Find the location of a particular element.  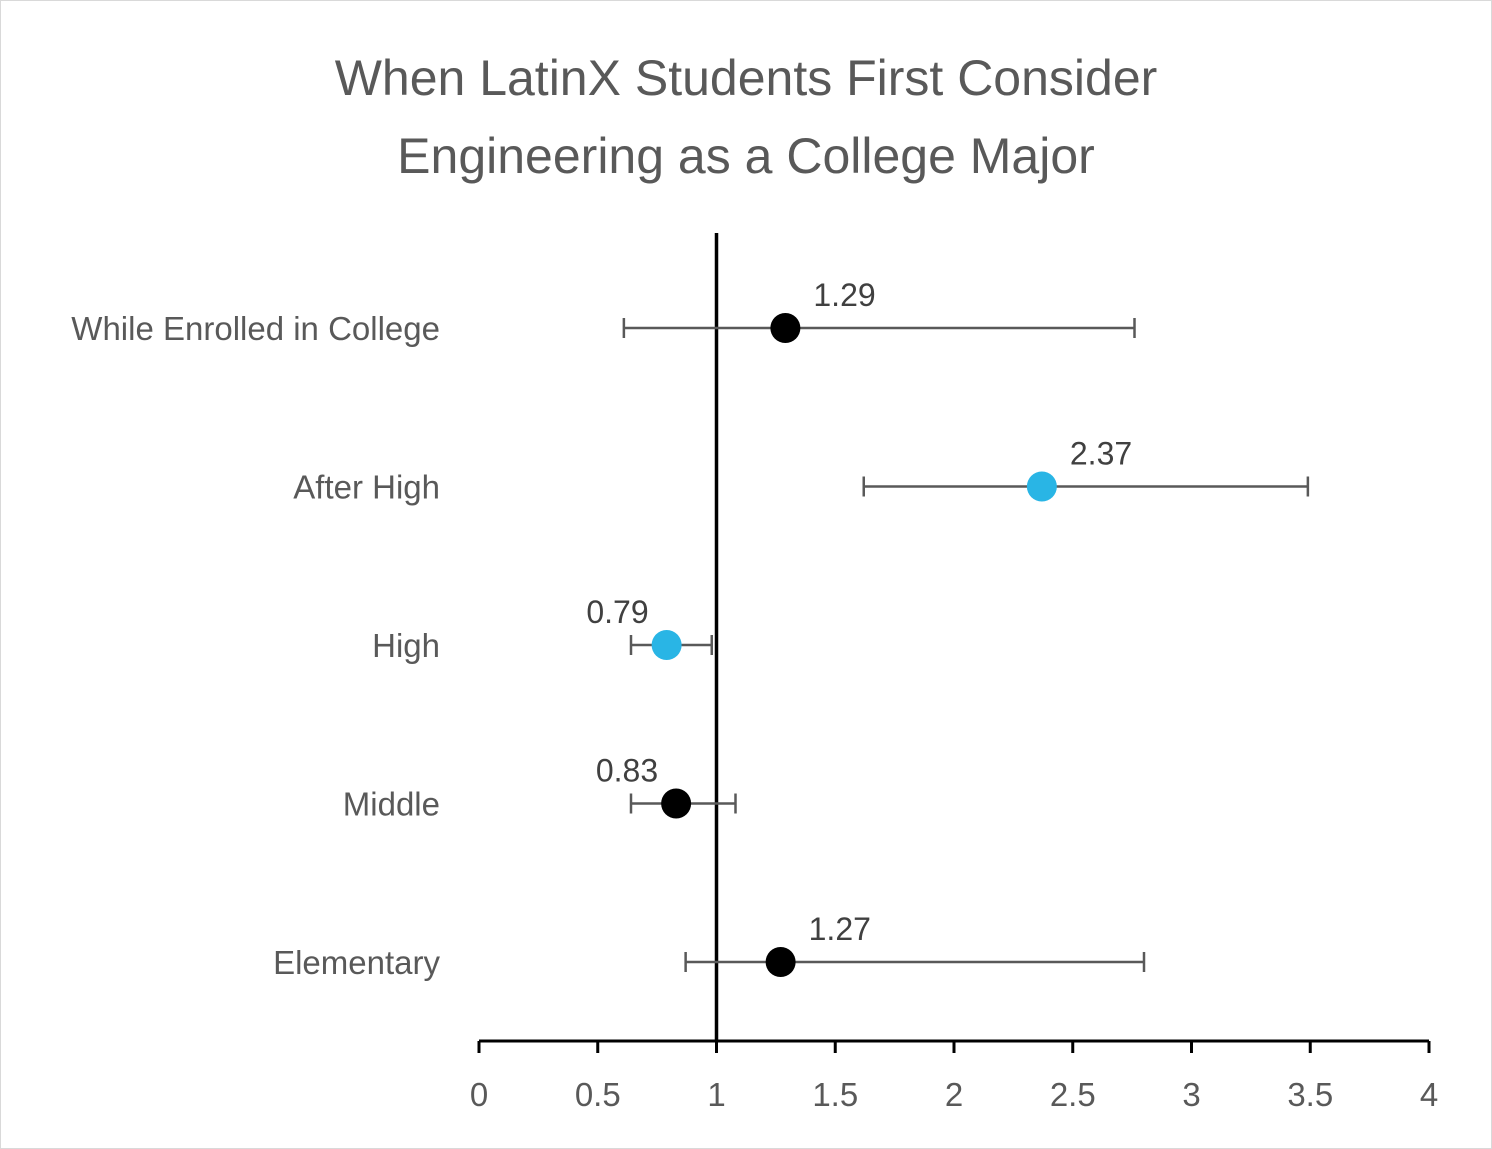

x-tick-label: 1.5 is located at coordinates (835, 1094).